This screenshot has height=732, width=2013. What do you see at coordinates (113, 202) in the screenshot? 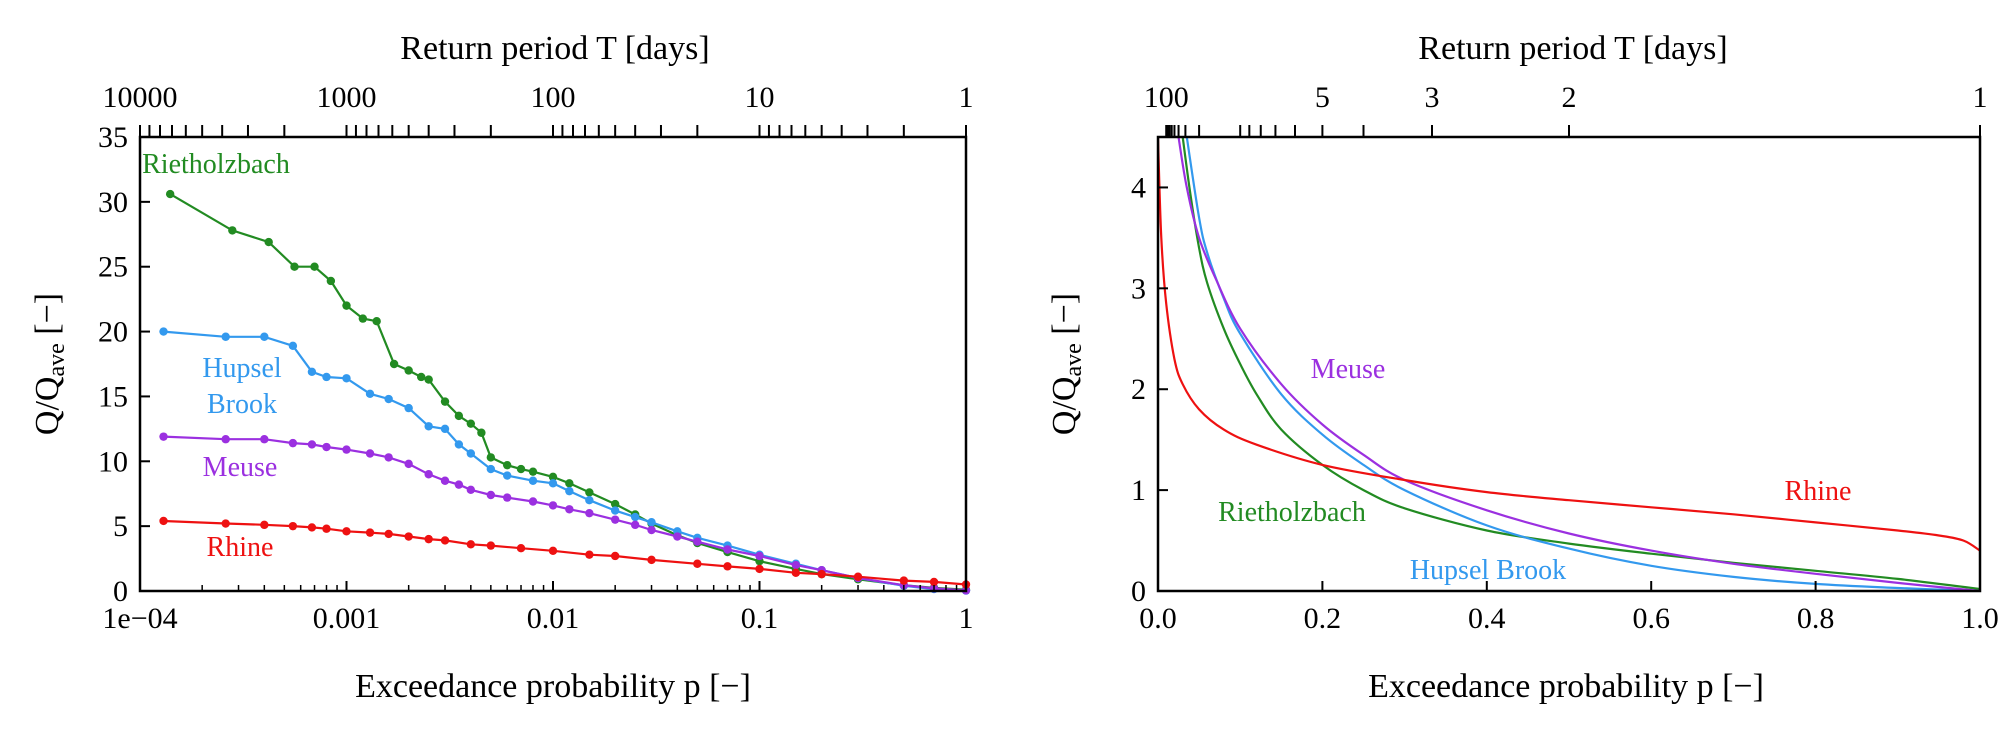
I see `y-tick-label: 30` at bounding box center [113, 202].